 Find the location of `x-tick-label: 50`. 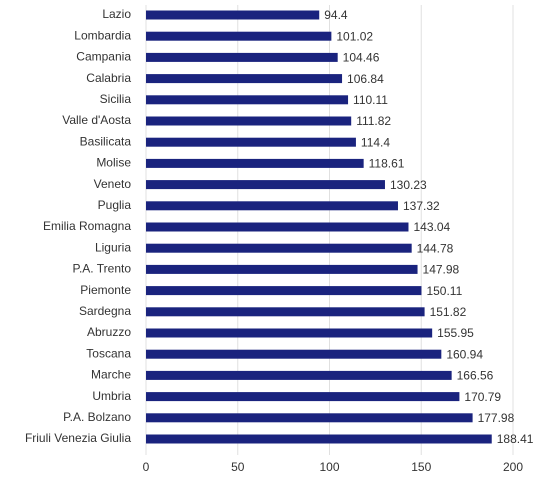

x-tick-label: 50 is located at coordinates (238, 467).